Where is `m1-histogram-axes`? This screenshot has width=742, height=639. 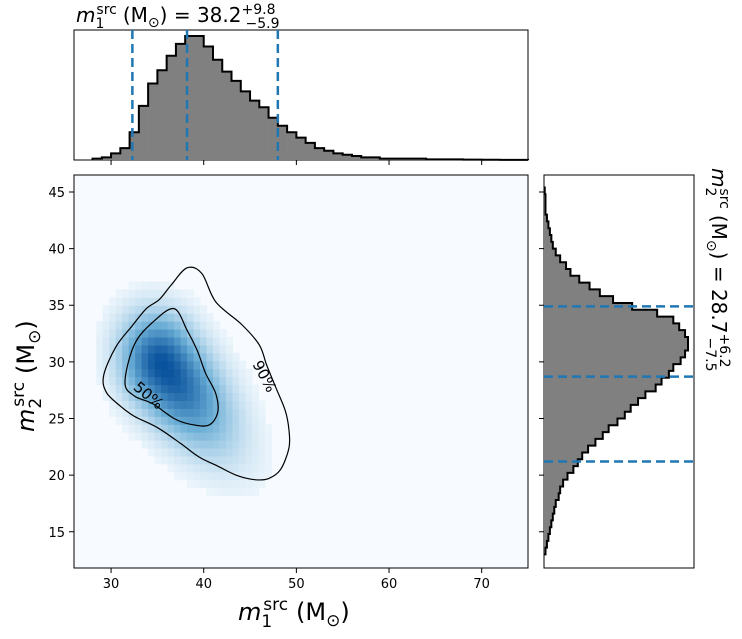
m1-histogram-axes is located at coordinates (301, 97).